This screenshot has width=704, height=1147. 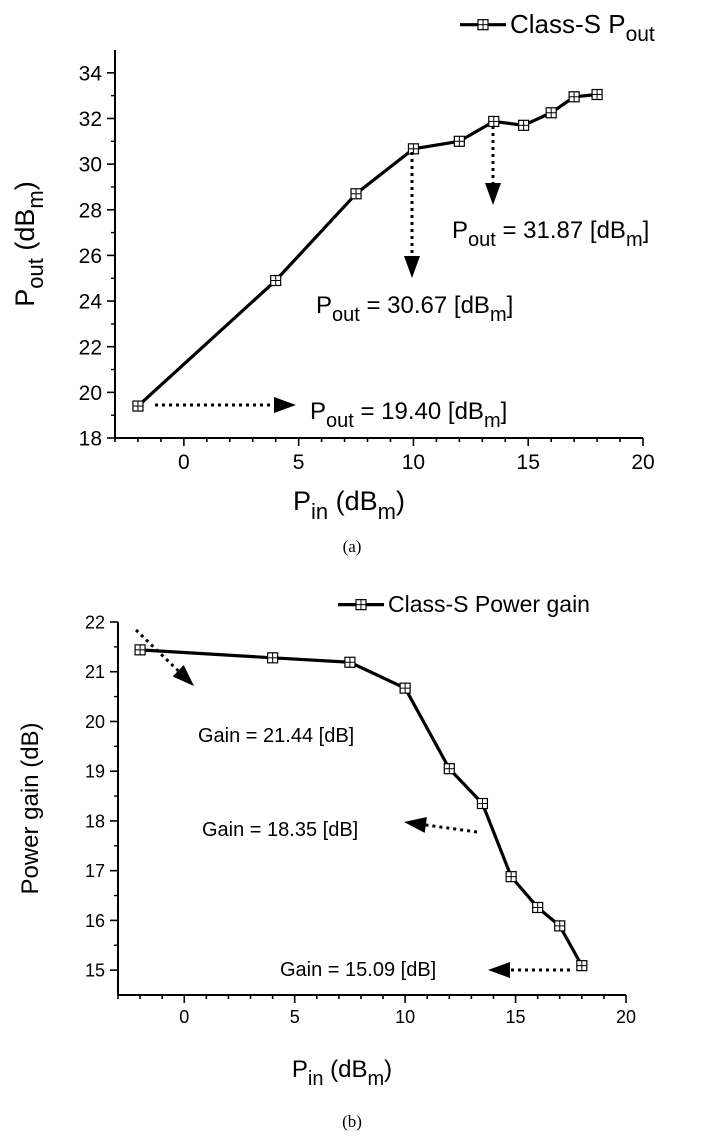 I want to click on y-tick-label: 15, so click(x=95, y=971).